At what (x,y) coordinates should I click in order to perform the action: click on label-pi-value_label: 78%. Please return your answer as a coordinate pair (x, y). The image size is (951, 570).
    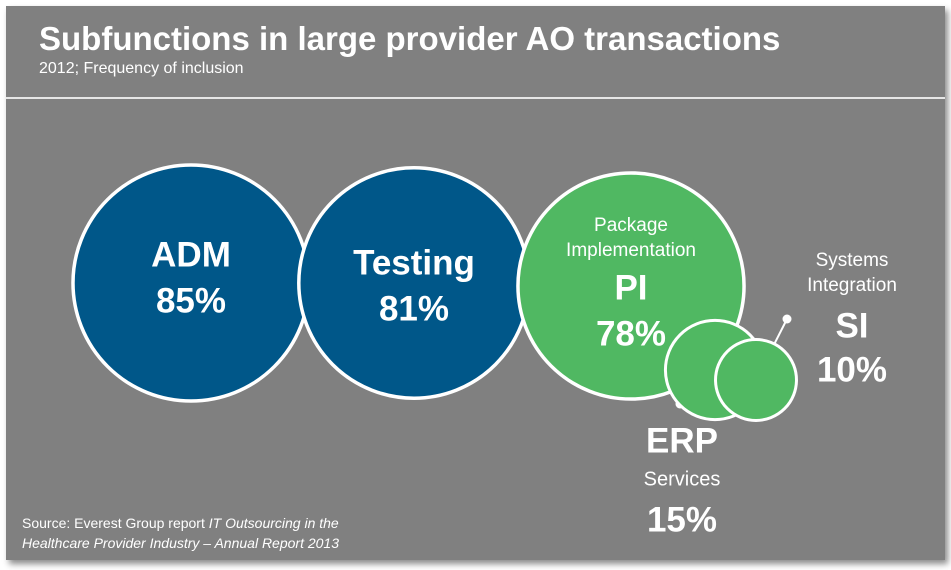
    Looking at the image, I should click on (631, 333).